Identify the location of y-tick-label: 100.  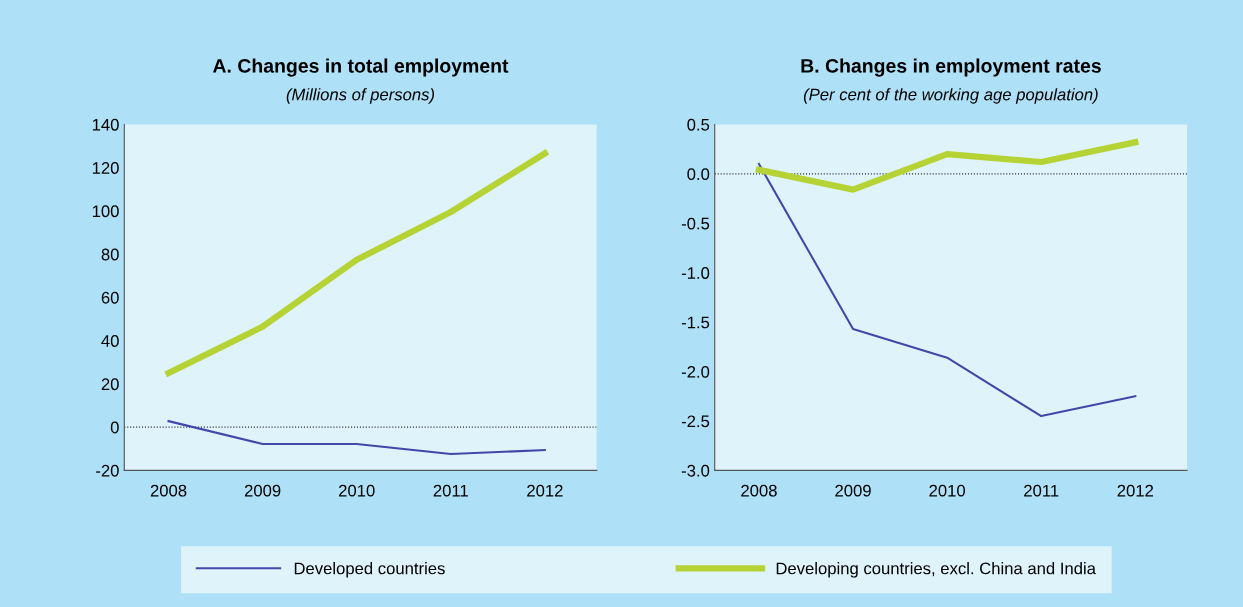
(105, 211).